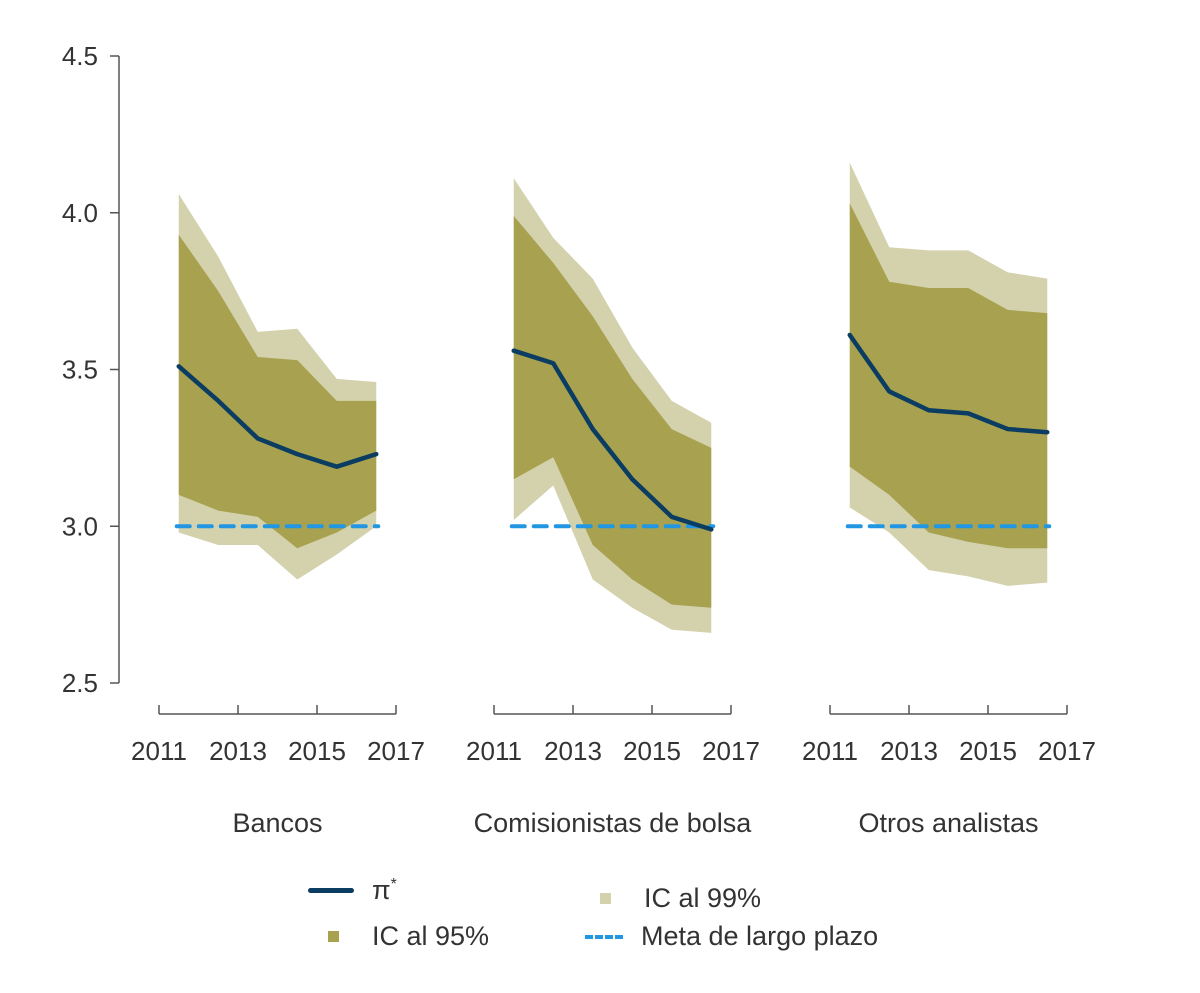 Image resolution: width=1200 pixels, height=993 pixels. What do you see at coordinates (703, 898) in the screenshot?
I see `legend-label-ci99: IC al 99%` at bounding box center [703, 898].